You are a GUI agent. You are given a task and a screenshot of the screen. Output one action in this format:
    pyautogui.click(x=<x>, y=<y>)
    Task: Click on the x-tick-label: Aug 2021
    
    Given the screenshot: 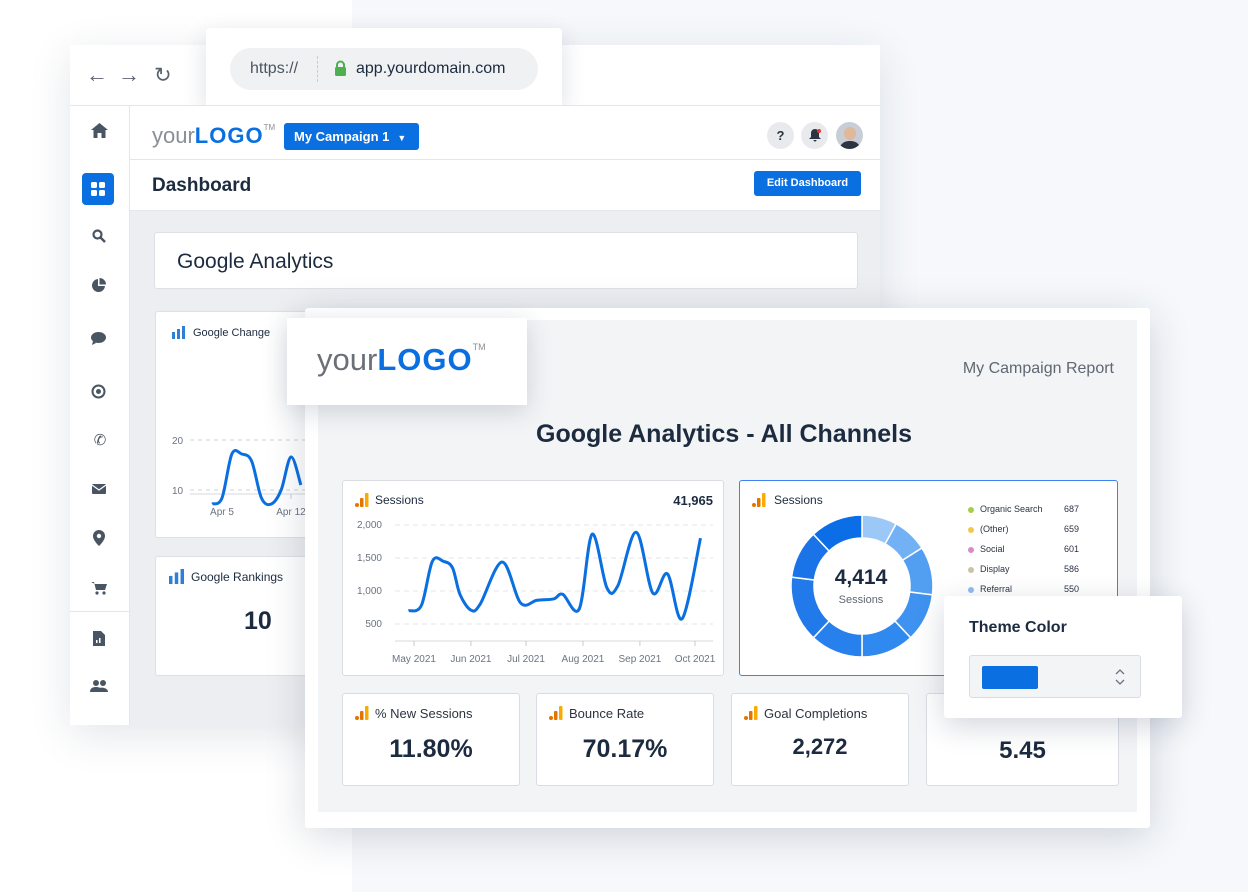 What is the action you would take?
    pyautogui.click(x=583, y=659)
    